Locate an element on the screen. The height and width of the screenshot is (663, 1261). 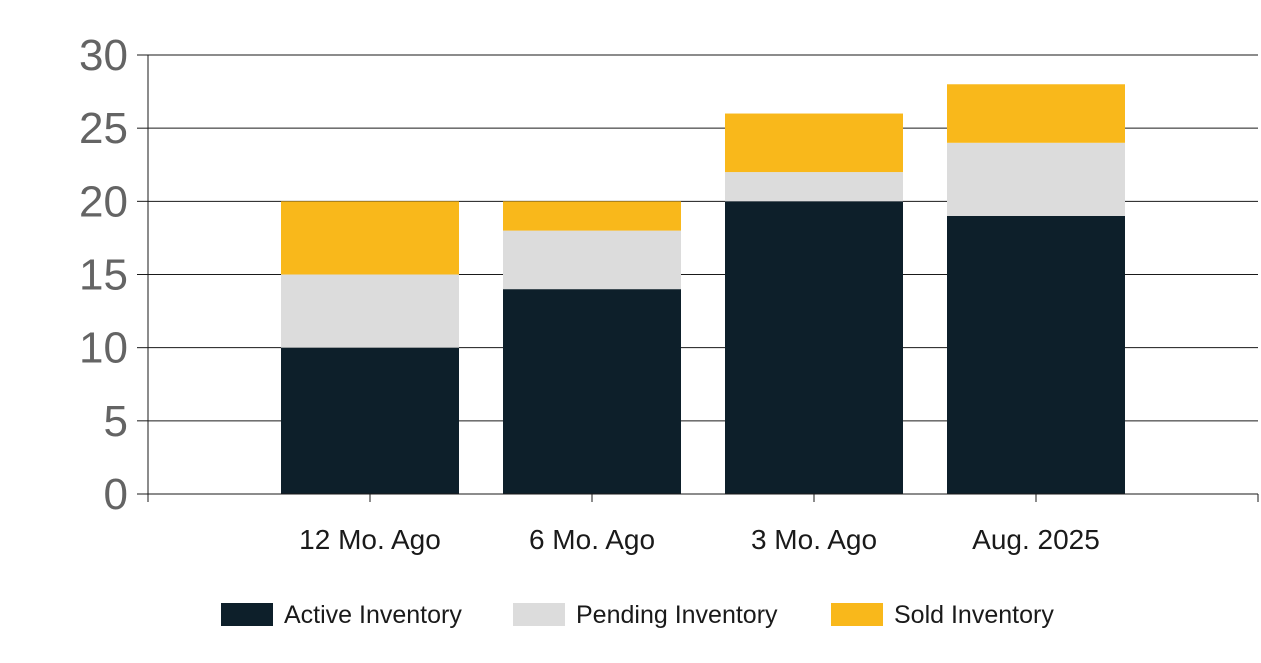
x-tick-label: 3 Mo. Ago is located at coordinates (814, 539).